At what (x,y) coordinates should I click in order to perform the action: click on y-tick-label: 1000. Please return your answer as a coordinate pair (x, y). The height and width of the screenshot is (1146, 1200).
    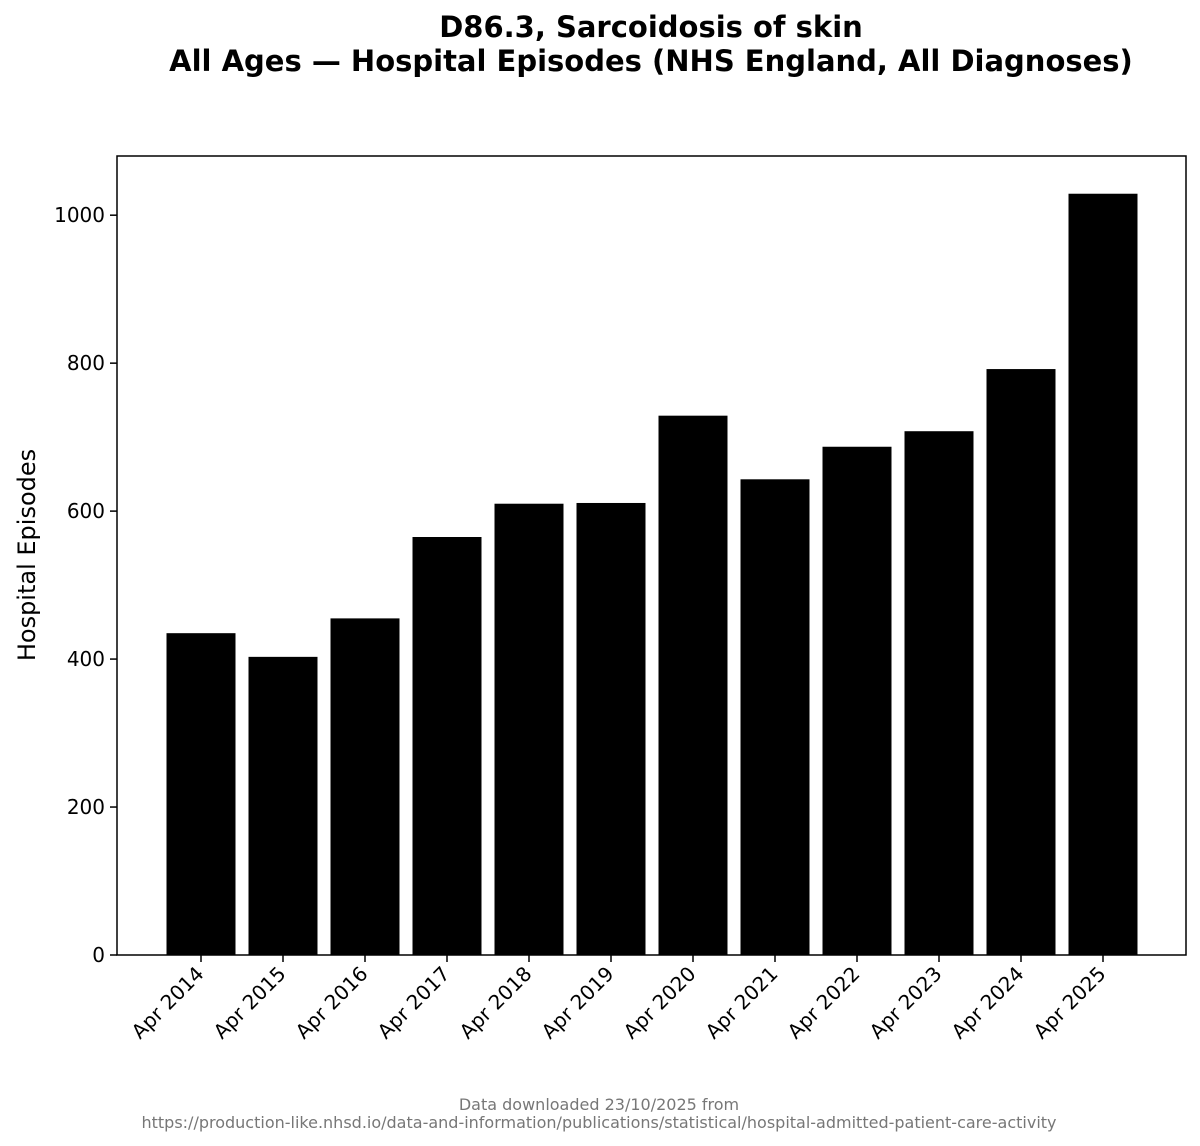
    Looking at the image, I should click on (79, 215).